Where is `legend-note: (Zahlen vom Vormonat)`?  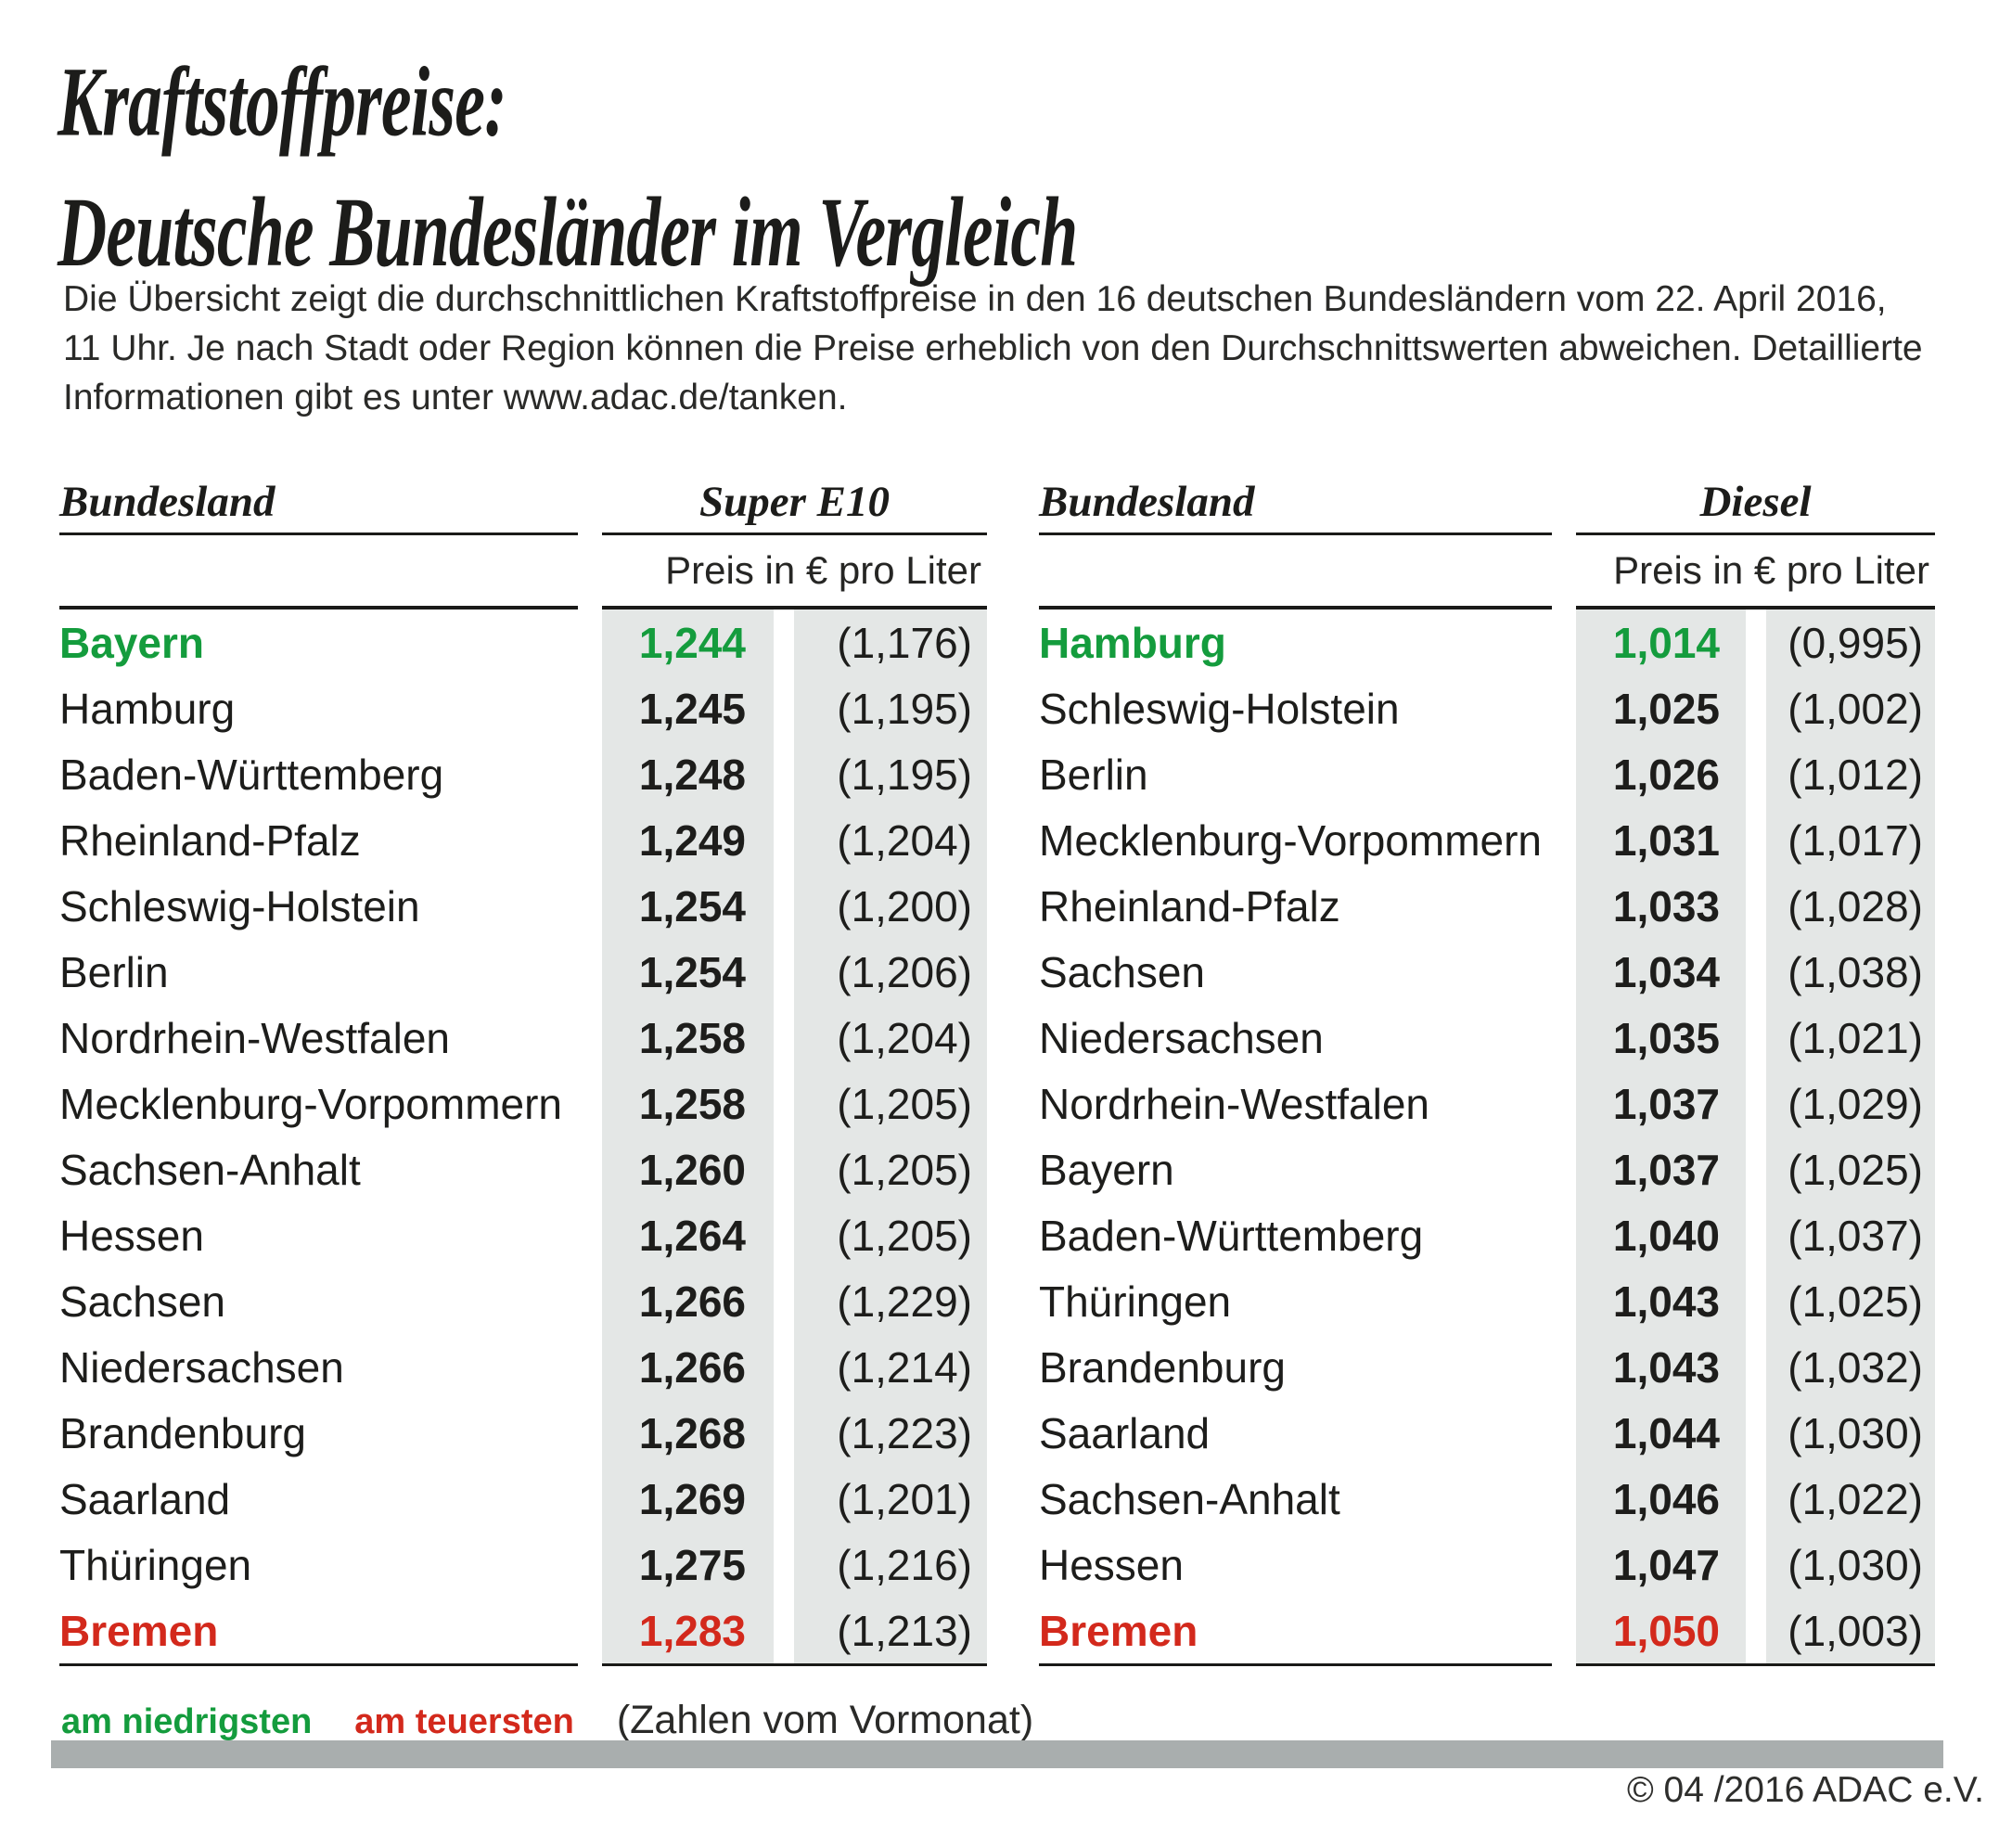
legend-note: (Zahlen vom Vormonat) is located at coordinates (825, 1720).